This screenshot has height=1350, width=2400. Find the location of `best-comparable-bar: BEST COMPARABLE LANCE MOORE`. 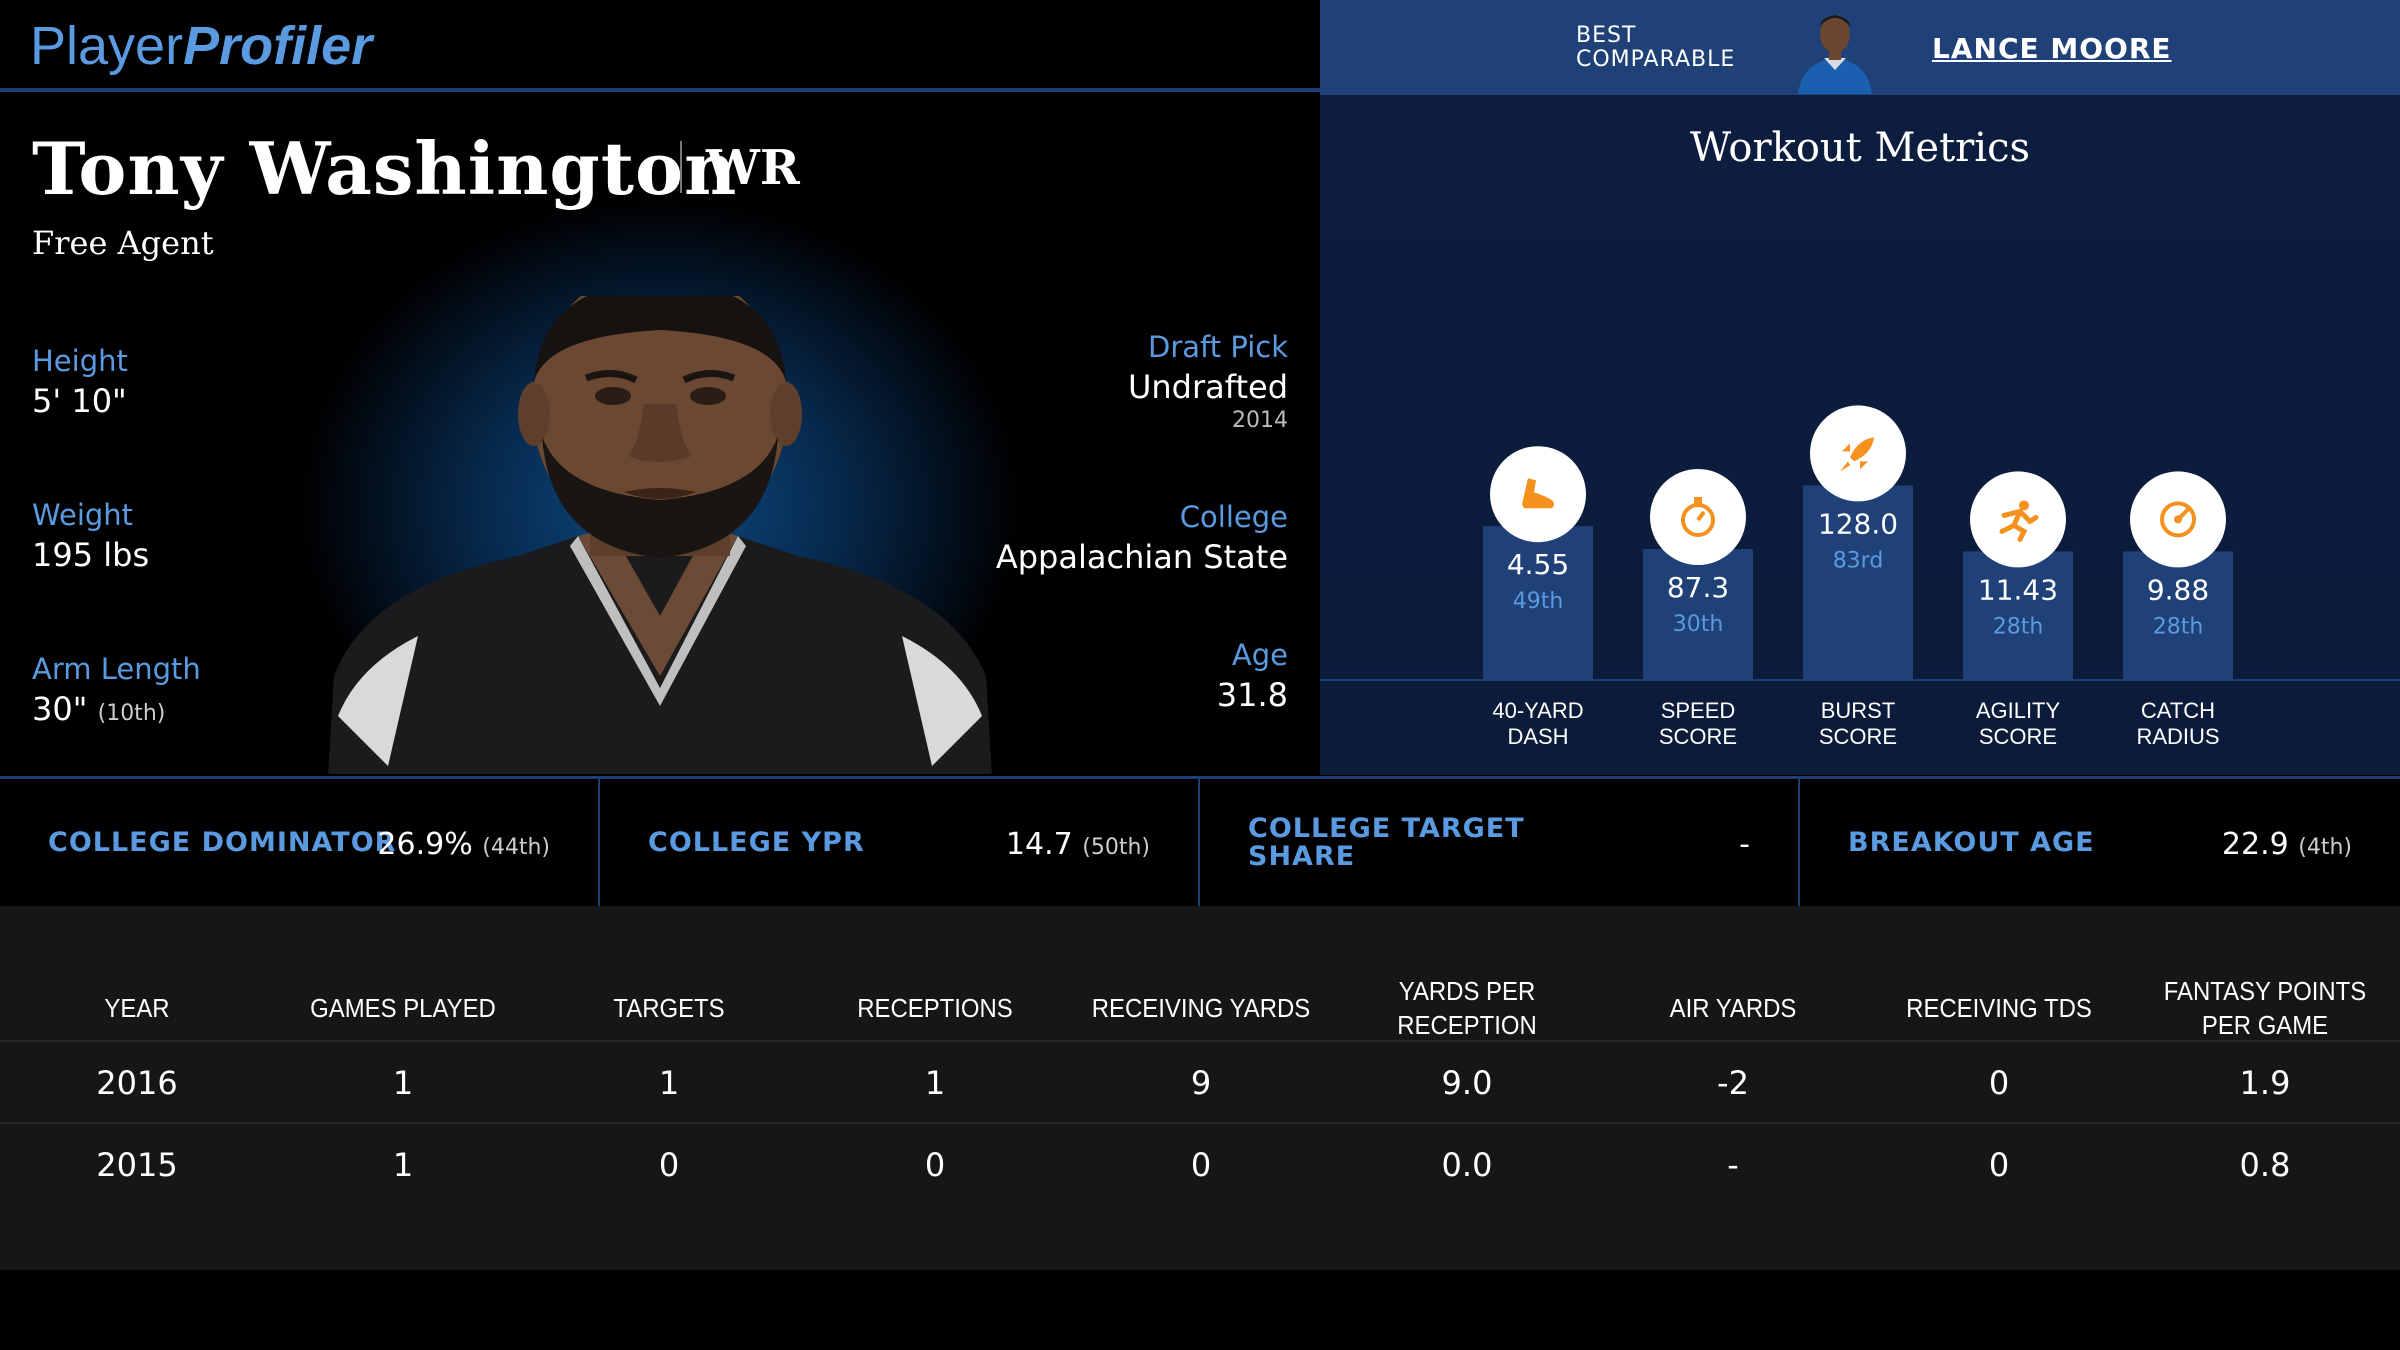

best-comparable-bar: BEST COMPARABLE LANCE MOORE is located at coordinates (1860, 47).